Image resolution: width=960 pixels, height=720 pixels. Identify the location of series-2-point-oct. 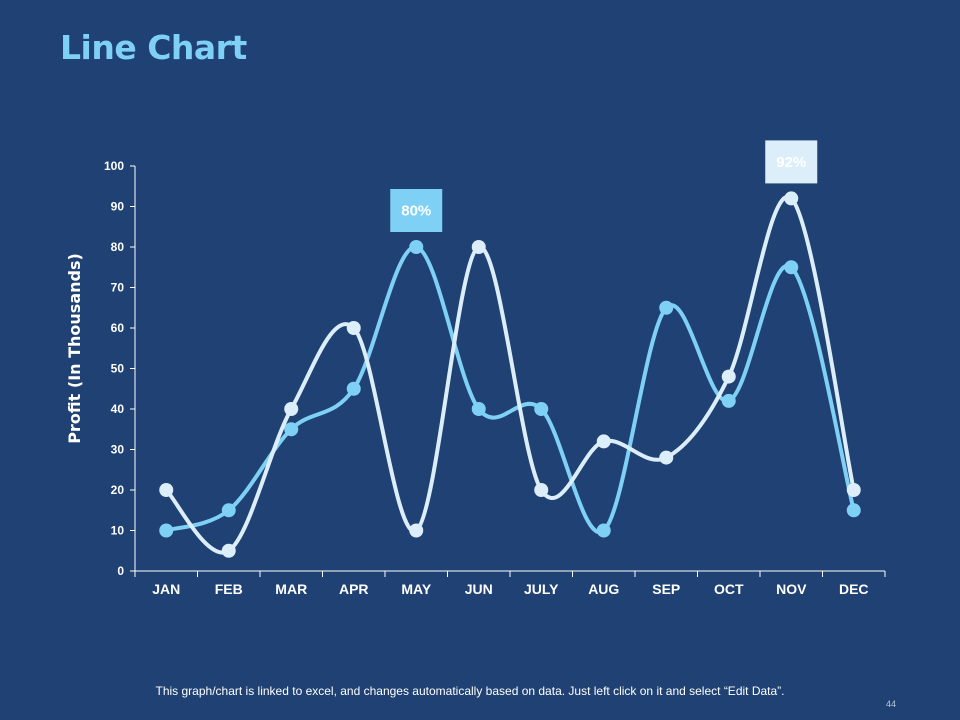
(728, 400).